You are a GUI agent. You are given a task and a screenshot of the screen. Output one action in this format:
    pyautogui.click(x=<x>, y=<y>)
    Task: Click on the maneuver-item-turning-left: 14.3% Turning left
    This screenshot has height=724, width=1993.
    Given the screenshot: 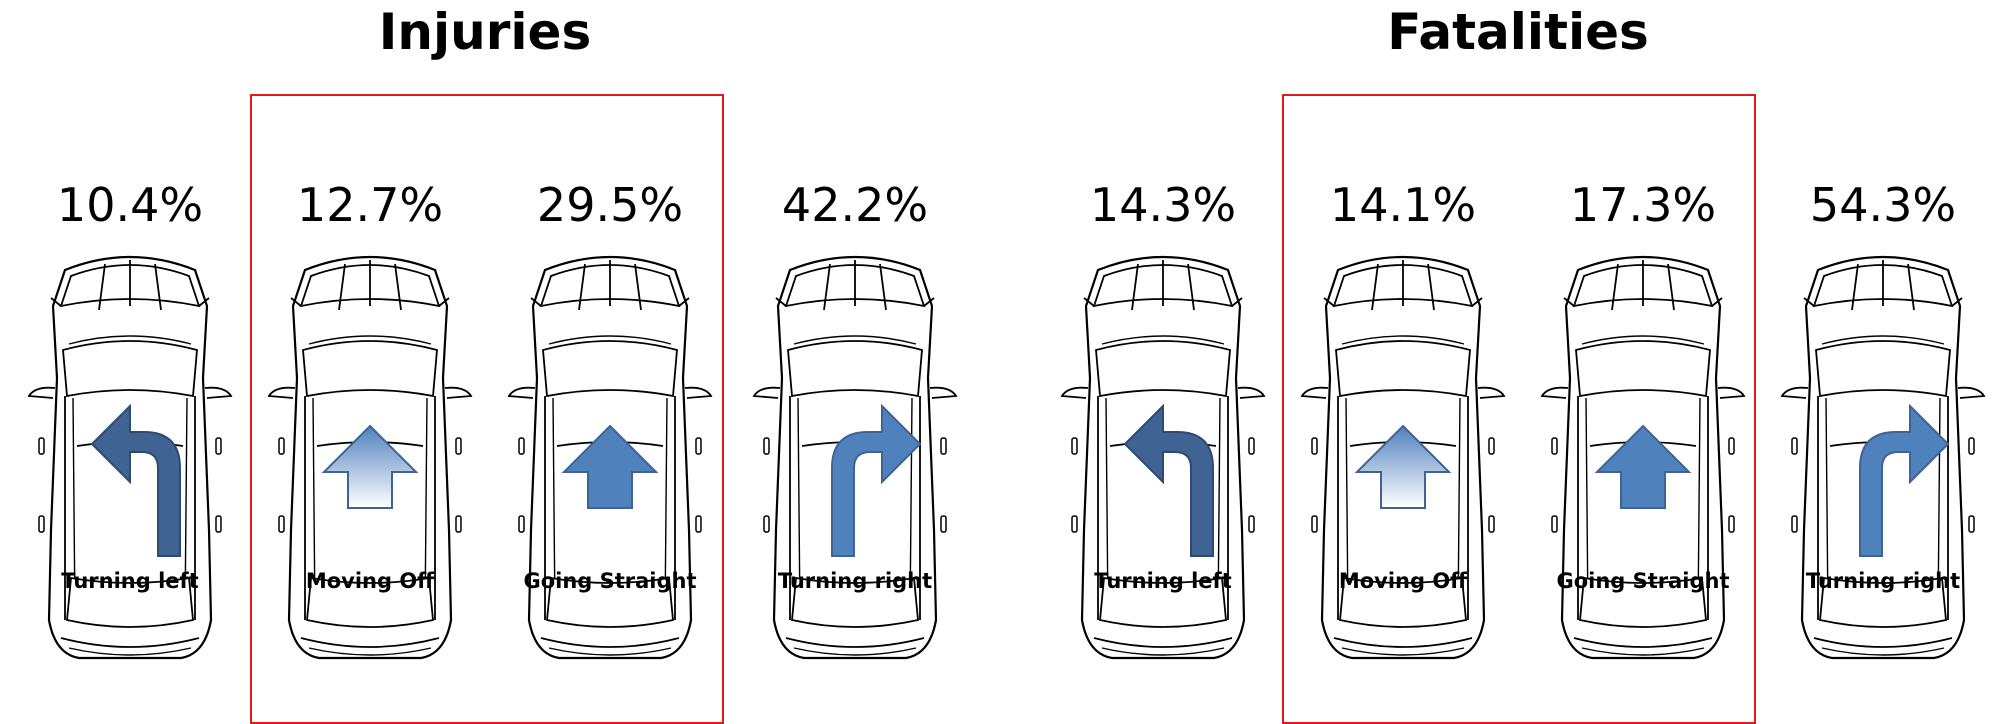 What is the action you would take?
    pyautogui.click(x=1163, y=417)
    